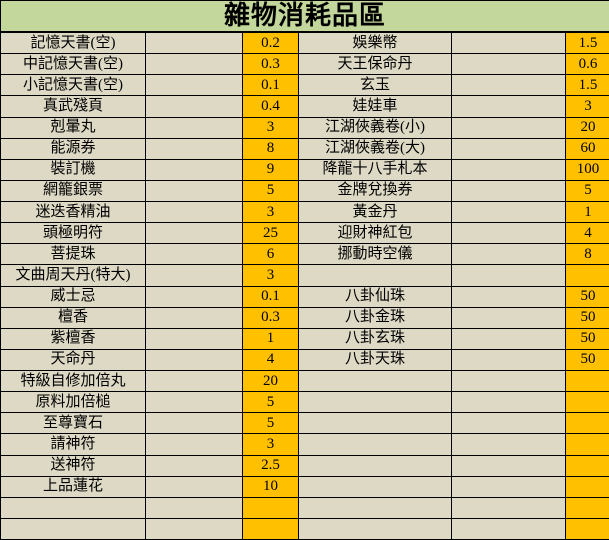 The height and width of the screenshot is (540, 609). I want to click on value-cell: 60, so click(587, 149).